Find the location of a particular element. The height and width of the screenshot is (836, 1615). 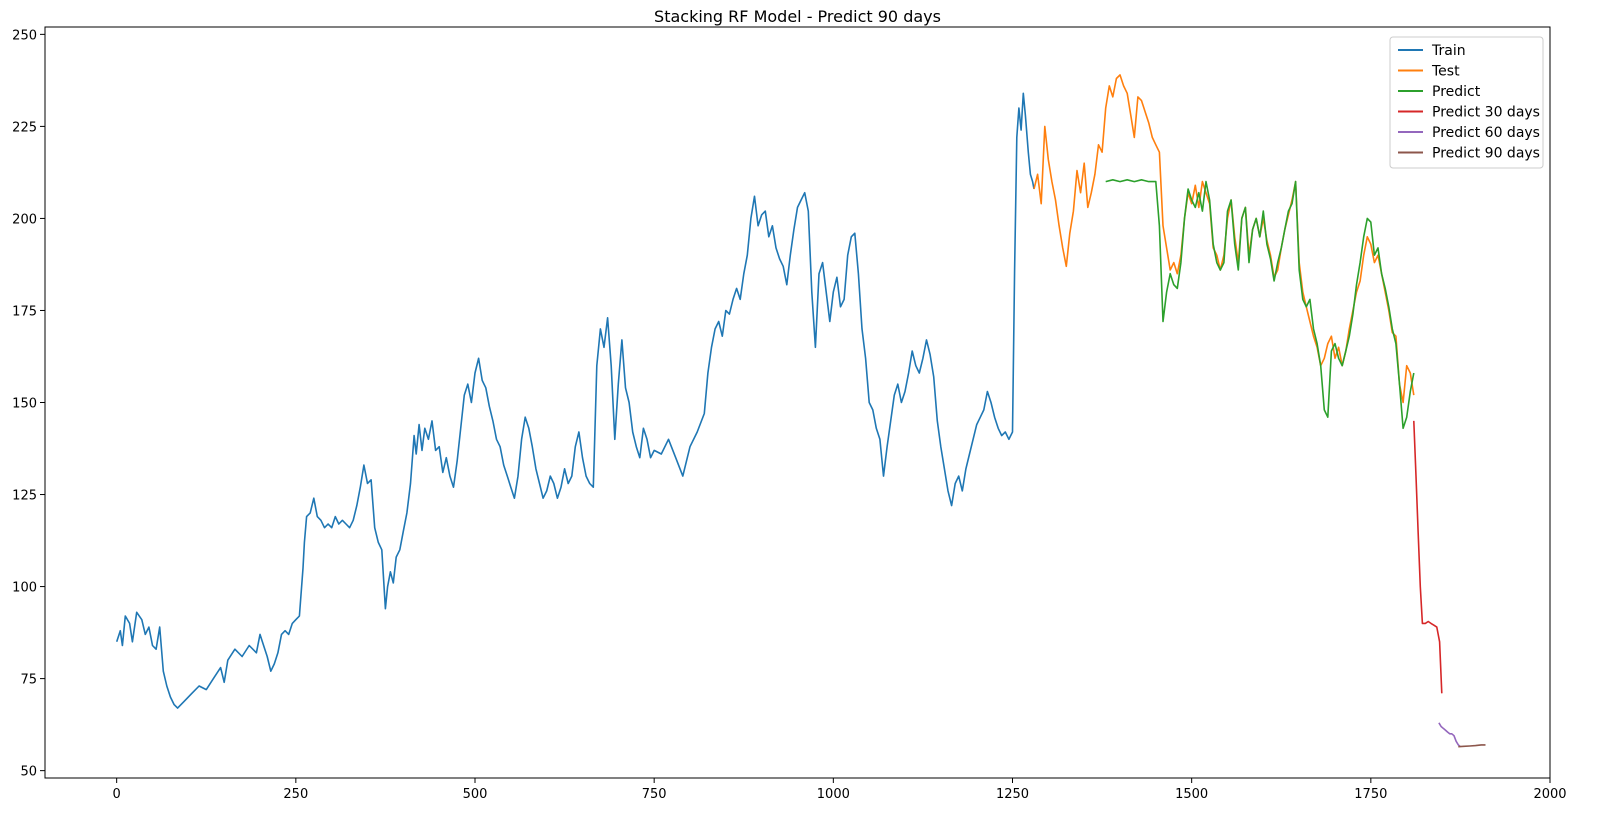

x-tick-label: 750 is located at coordinates (654, 794).